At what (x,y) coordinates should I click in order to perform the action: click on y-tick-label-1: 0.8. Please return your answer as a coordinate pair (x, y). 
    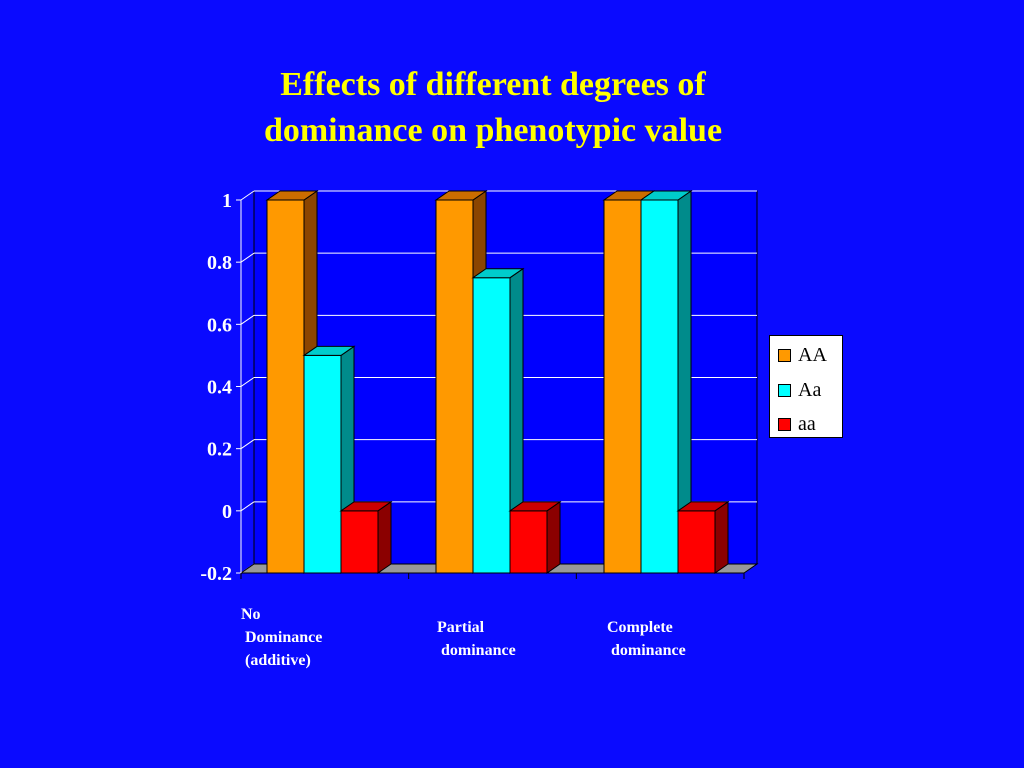
    Looking at the image, I should click on (219, 263).